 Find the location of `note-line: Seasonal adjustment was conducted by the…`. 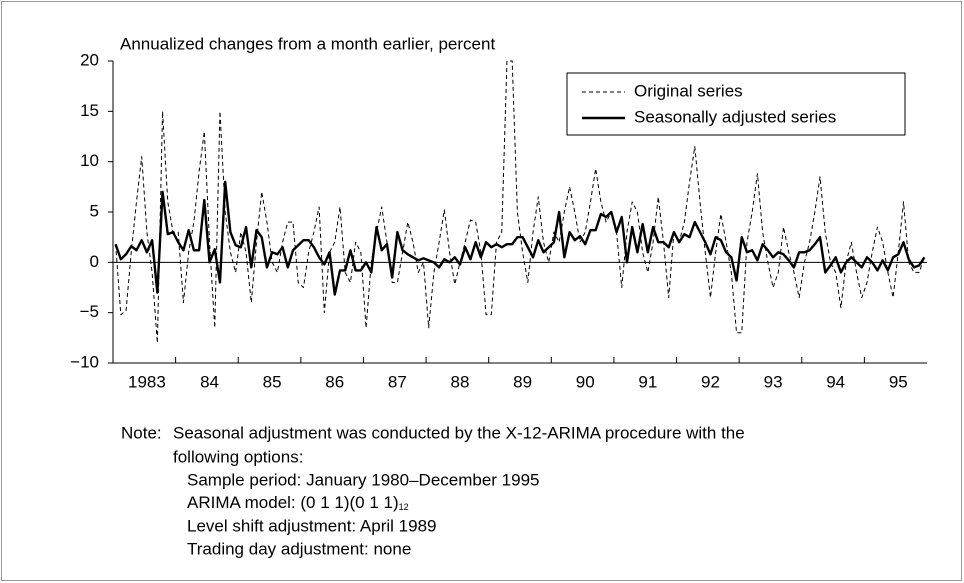

note-line: Seasonal adjustment was conducted by the… is located at coordinates (459, 432).